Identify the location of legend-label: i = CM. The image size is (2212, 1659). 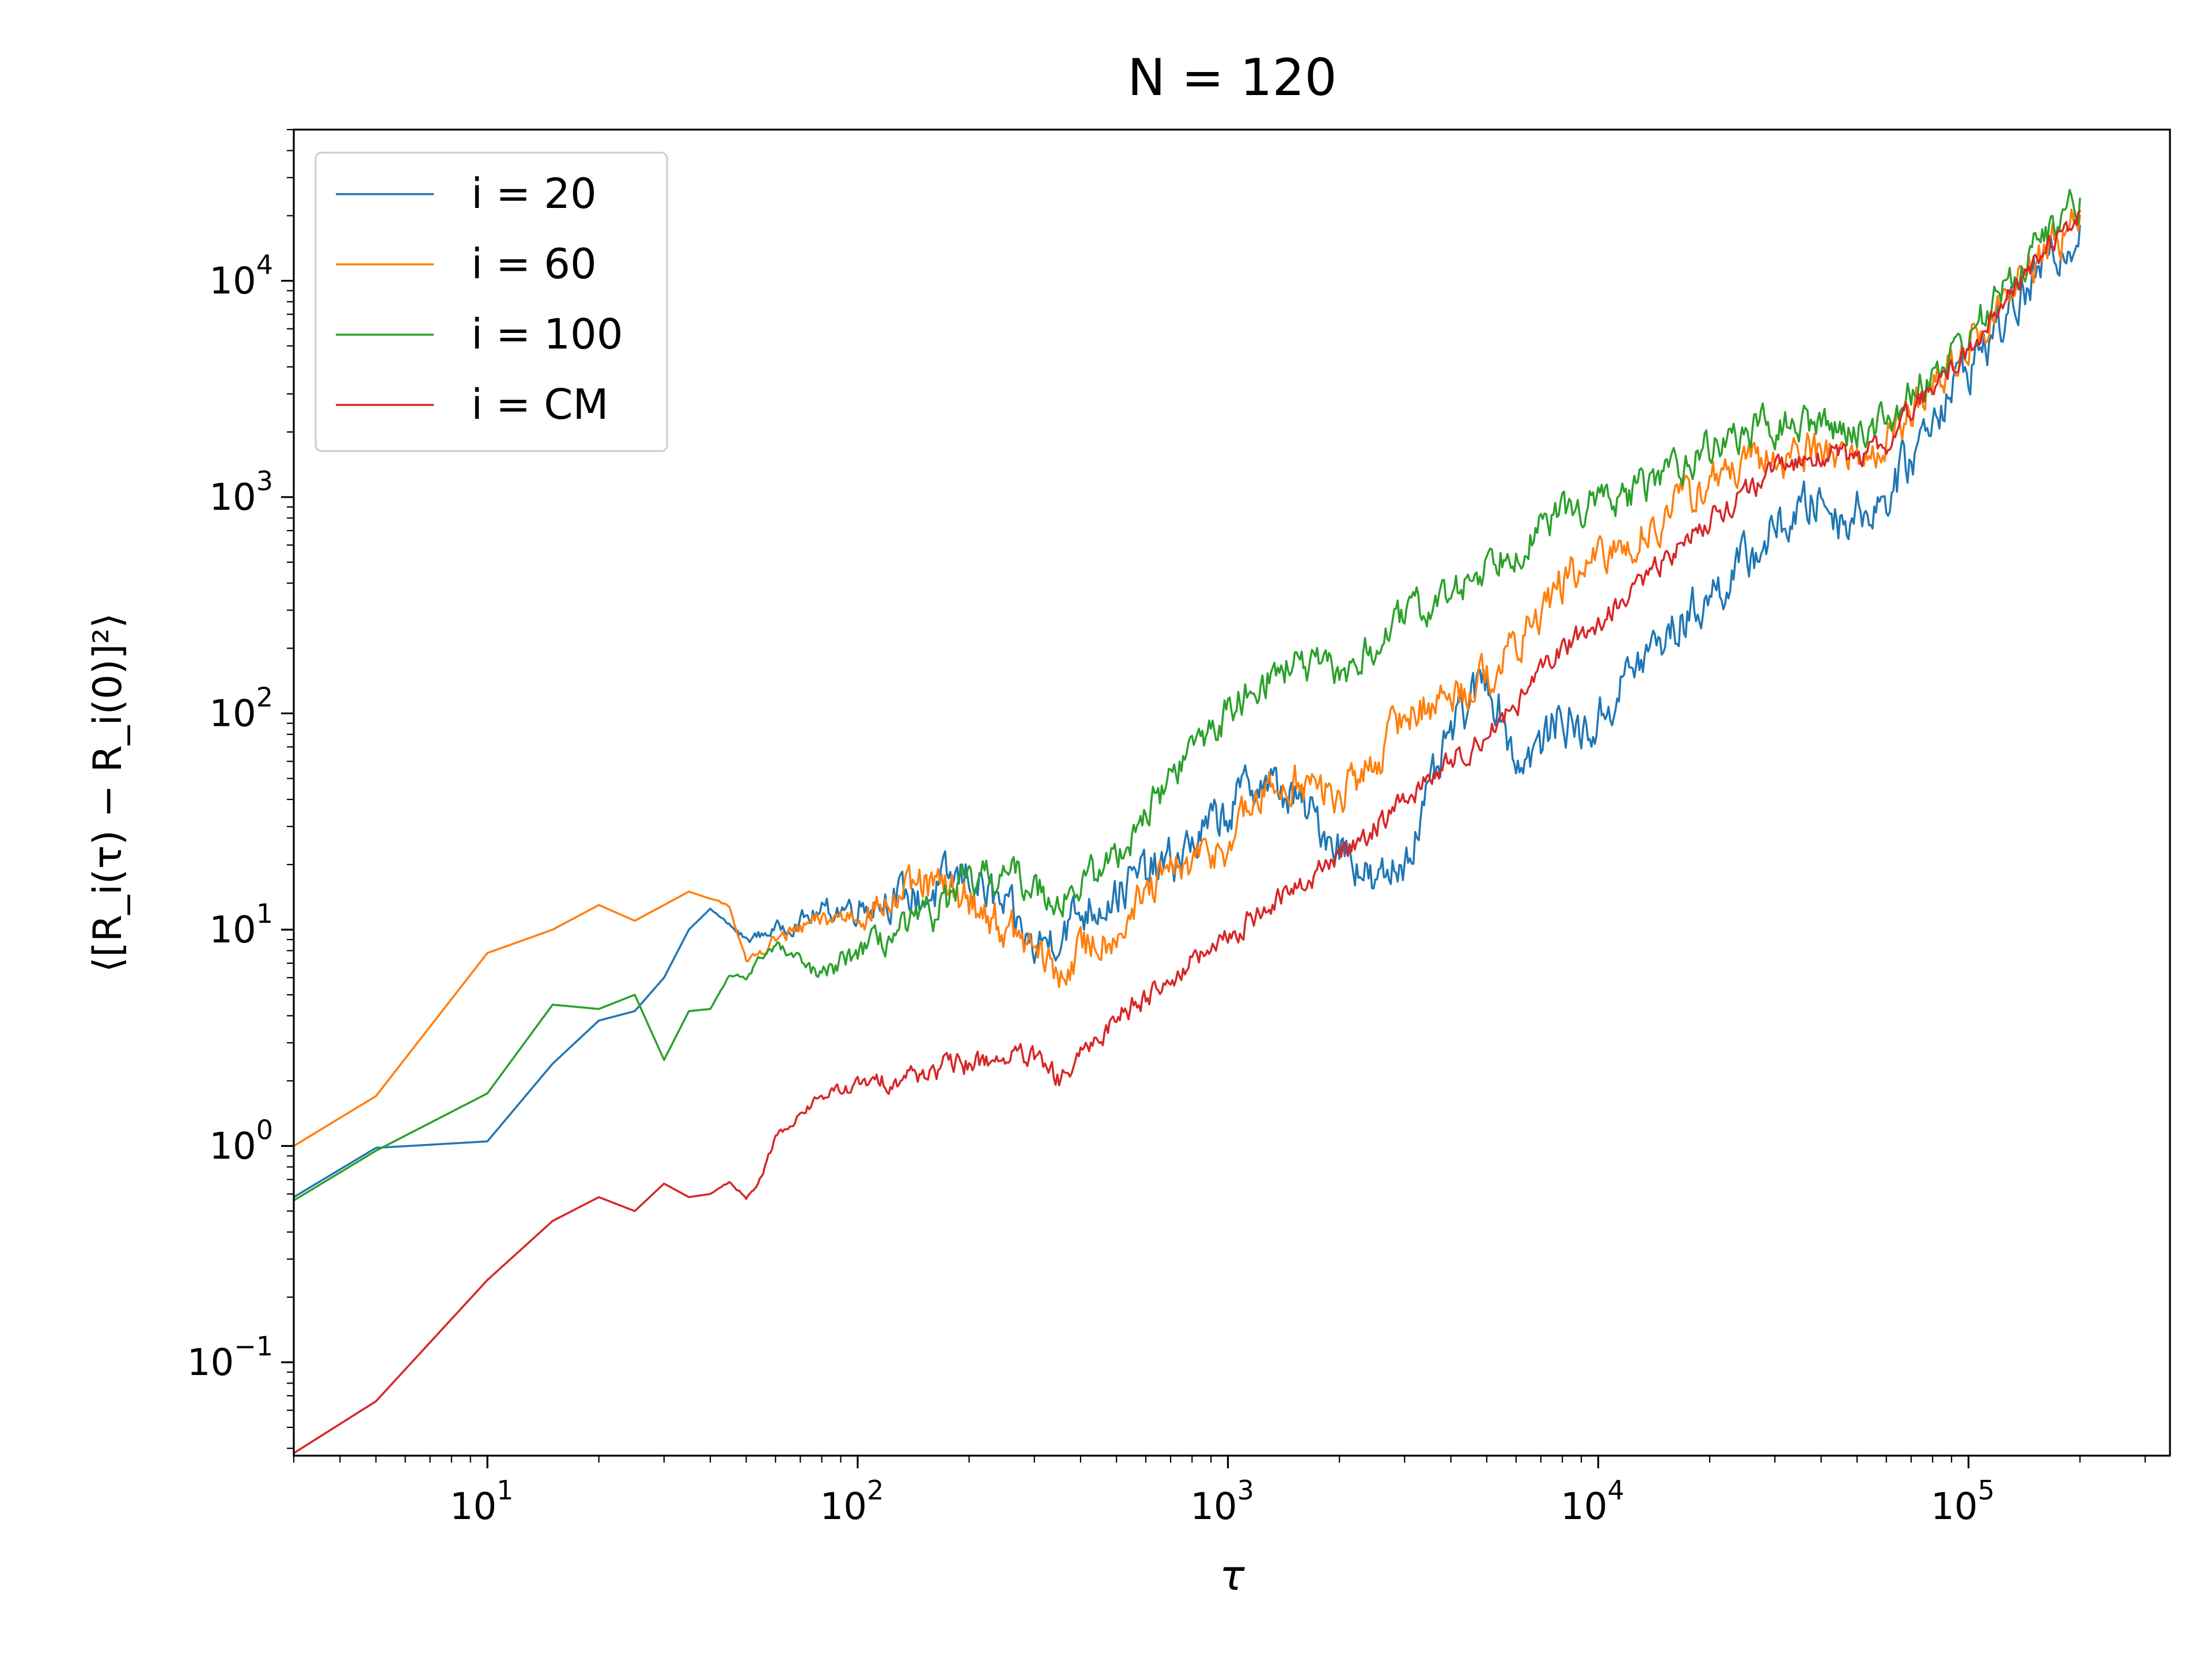
(540, 404).